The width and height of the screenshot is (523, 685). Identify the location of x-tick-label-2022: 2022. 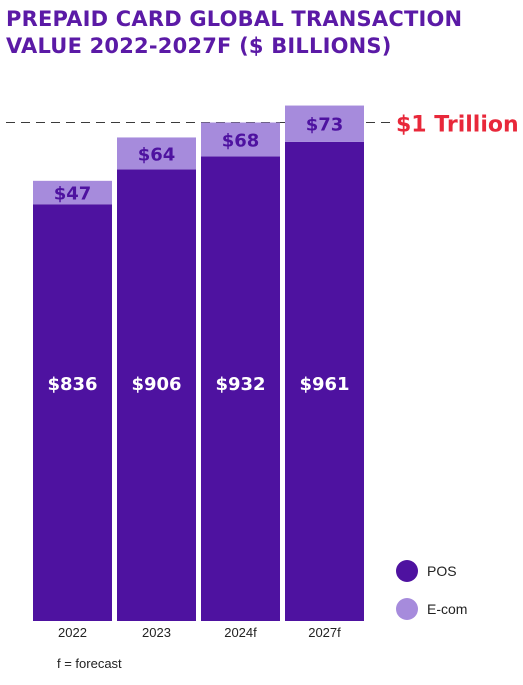
(72, 632).